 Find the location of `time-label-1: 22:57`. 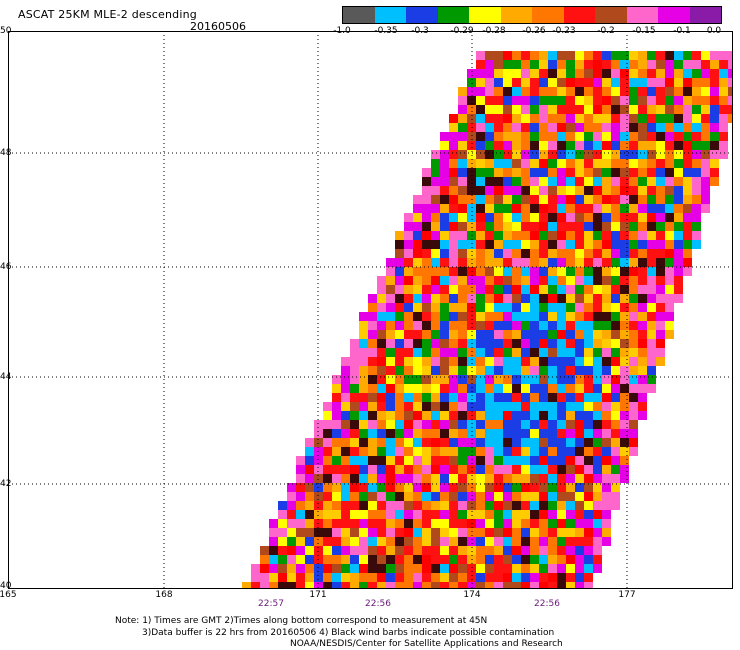

time-label-1: 22:57 is located at coordinates (271, 604).